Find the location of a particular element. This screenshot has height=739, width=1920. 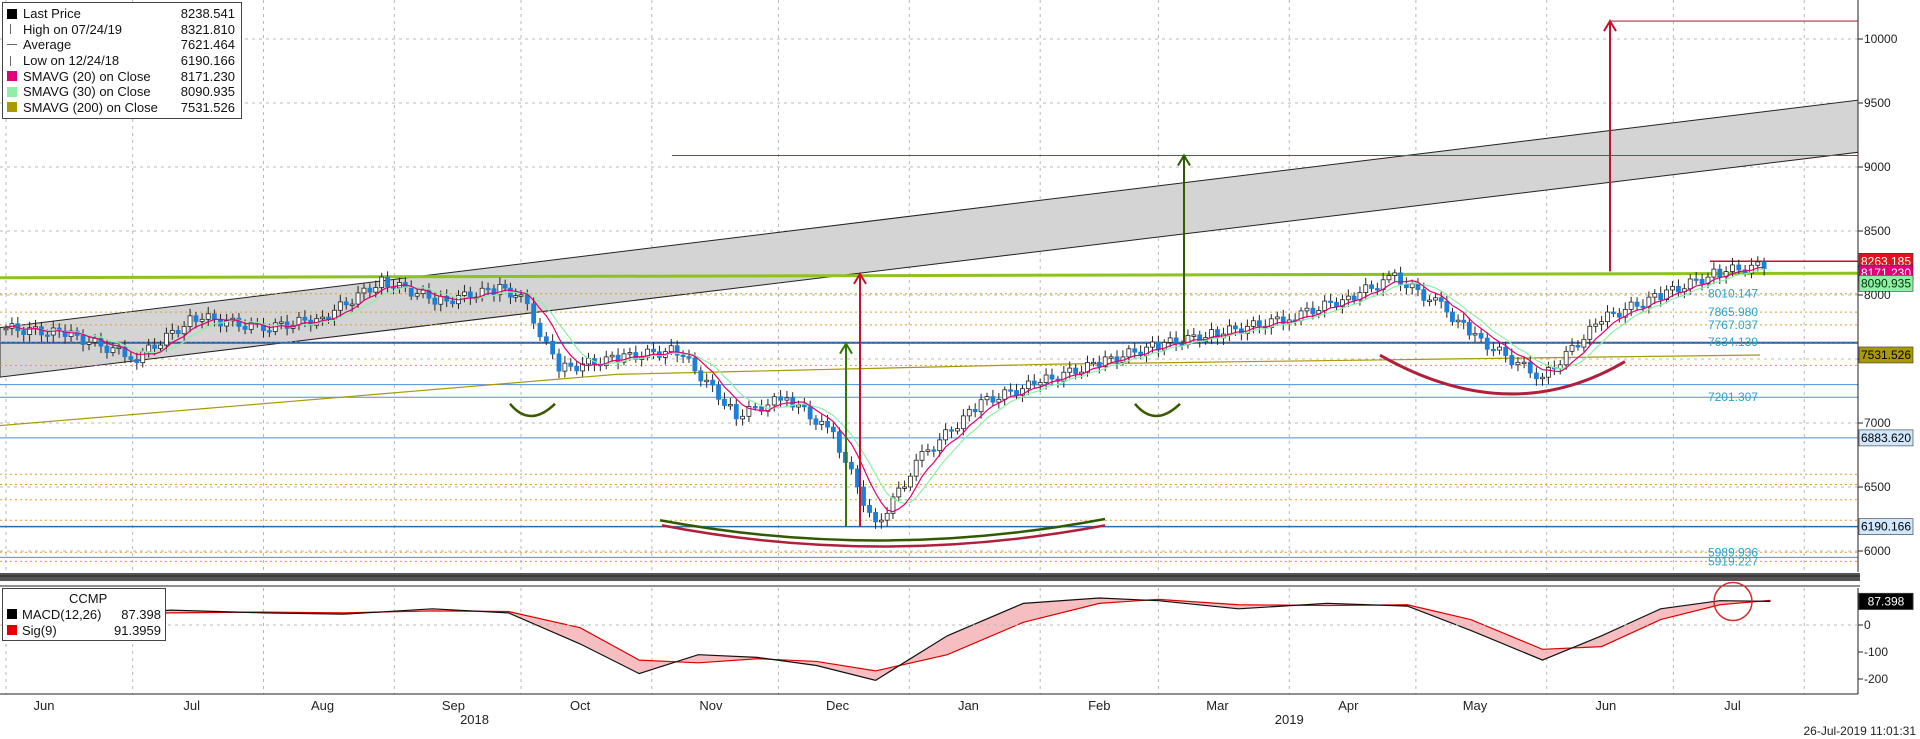

month-label: Feb is located at coordinates (1099, 705).